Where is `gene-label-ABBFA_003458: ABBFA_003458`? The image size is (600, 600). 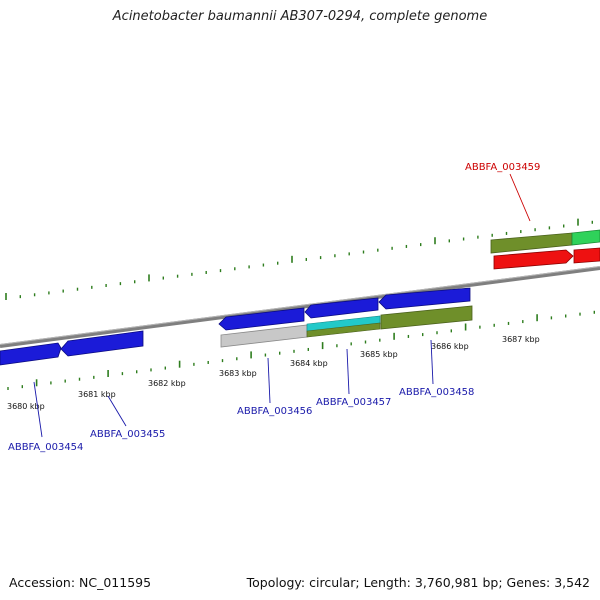 gene-label-ABBFA_003458: ABBFA_003458 is located at coordinates (436, 392).